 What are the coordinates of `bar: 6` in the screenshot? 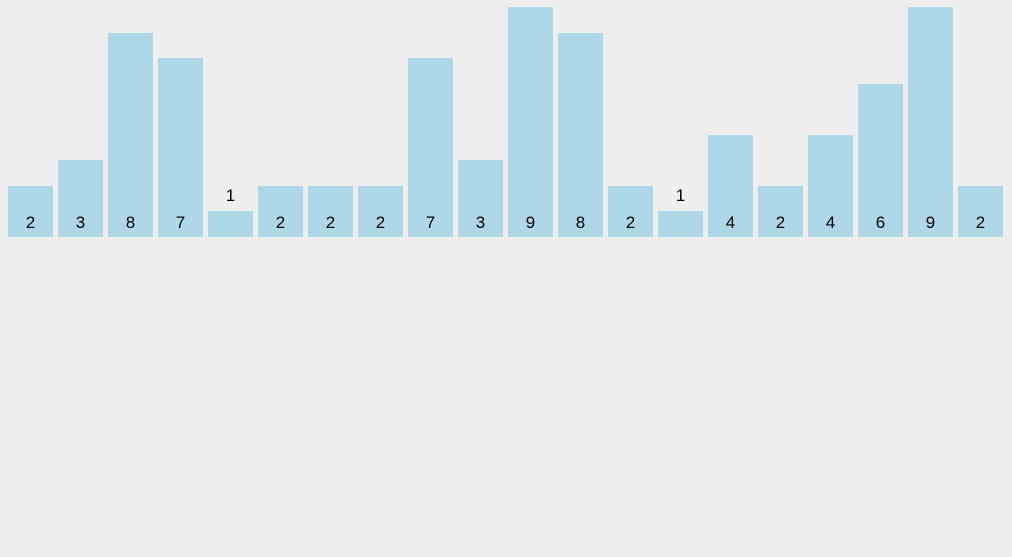 It's located at (880, 160).